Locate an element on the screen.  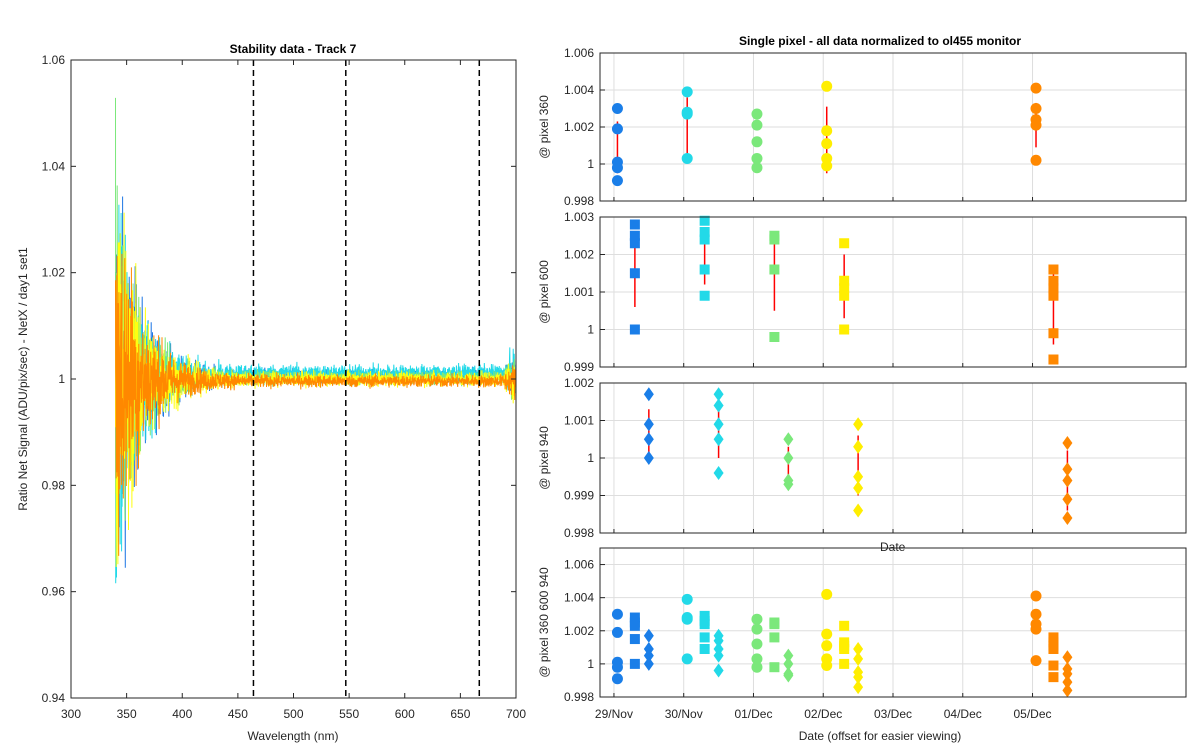
right-x-axis-label: Date (offset for easier viewing) is located at coordinates (880, 736).